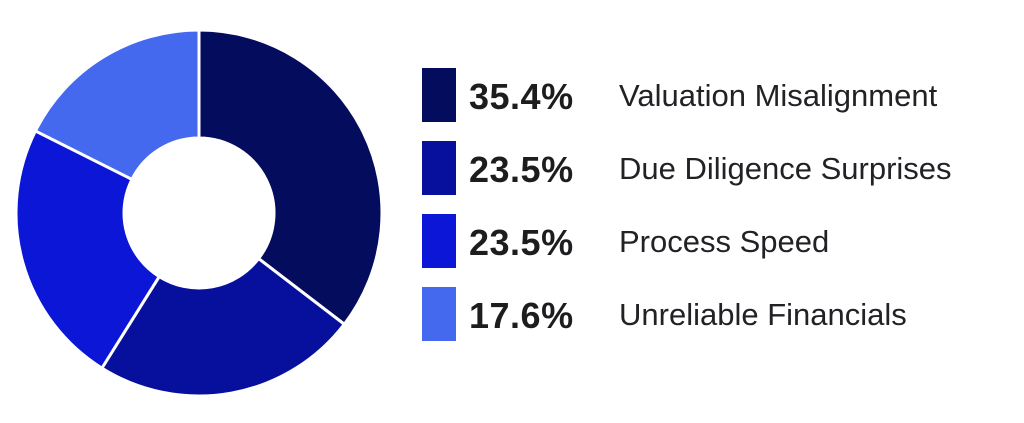 This screenshot has width=1024, height=423. What do you see at coordinates (763, 314) in the screenshot?
I see `legend-label: Unreliable Financials` at bounding box center [763, 314].